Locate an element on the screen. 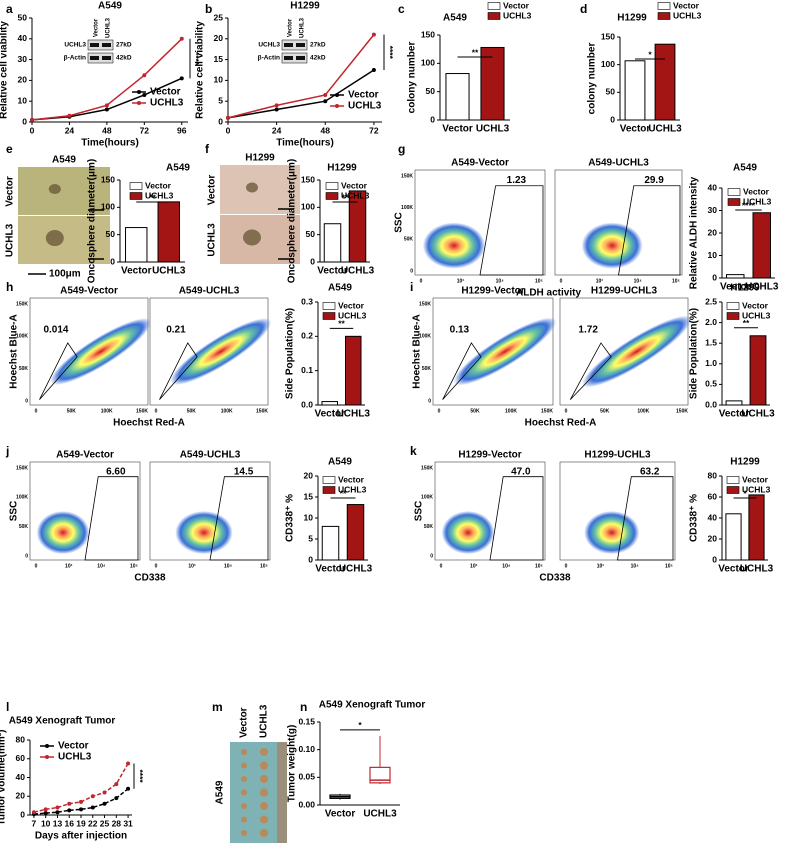  y-tick-label: 50 is located at coordinates (431, 91).